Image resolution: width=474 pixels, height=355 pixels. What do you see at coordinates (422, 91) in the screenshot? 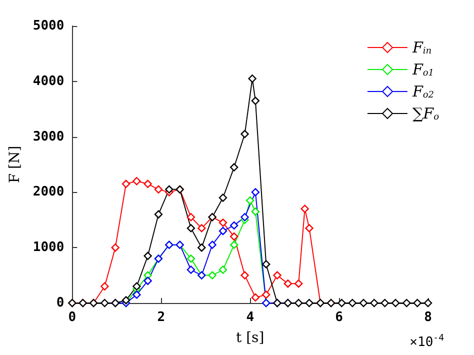
I see `legend-label: Fo2` at bounding box center [422, 91].